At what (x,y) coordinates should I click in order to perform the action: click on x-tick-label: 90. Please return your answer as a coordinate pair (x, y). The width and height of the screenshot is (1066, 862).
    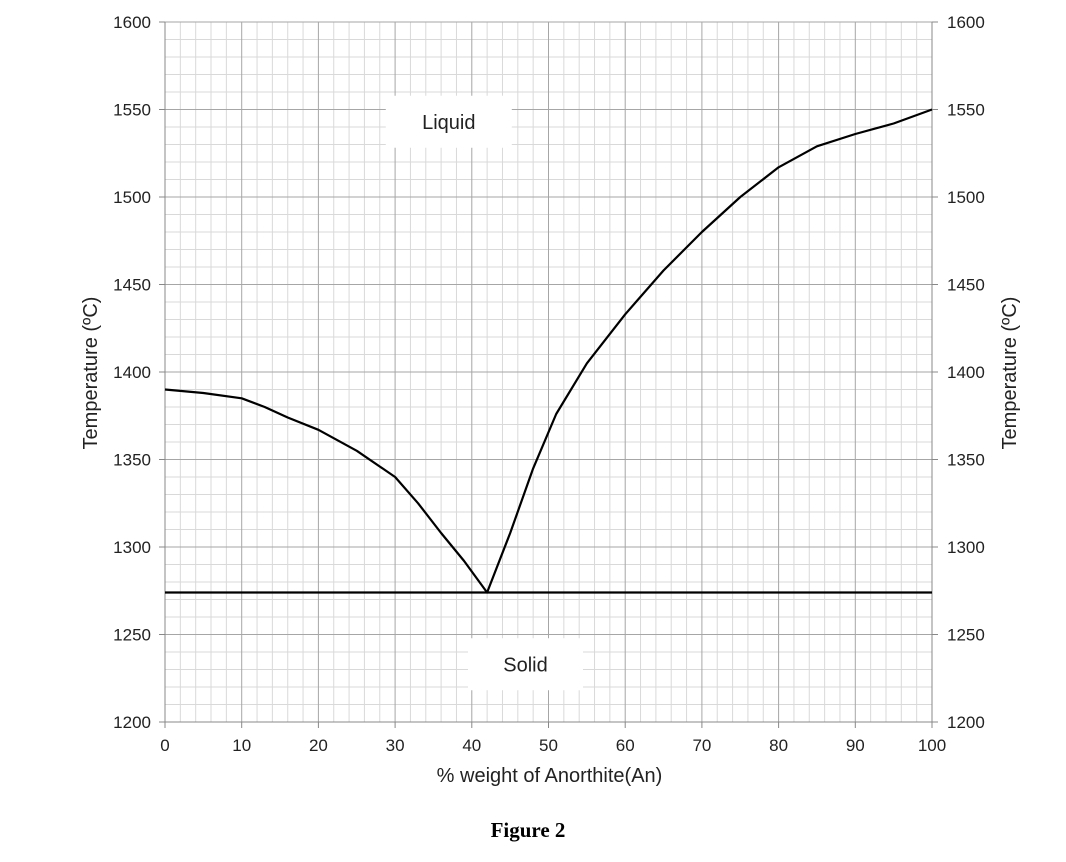
    Looking at the image, I should click on (855, 745).